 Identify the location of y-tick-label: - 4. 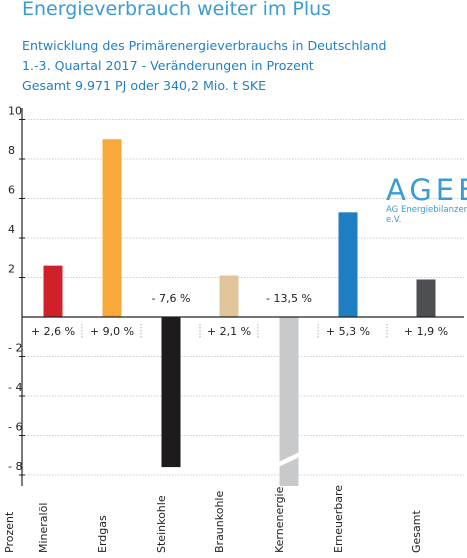
(15, 387).